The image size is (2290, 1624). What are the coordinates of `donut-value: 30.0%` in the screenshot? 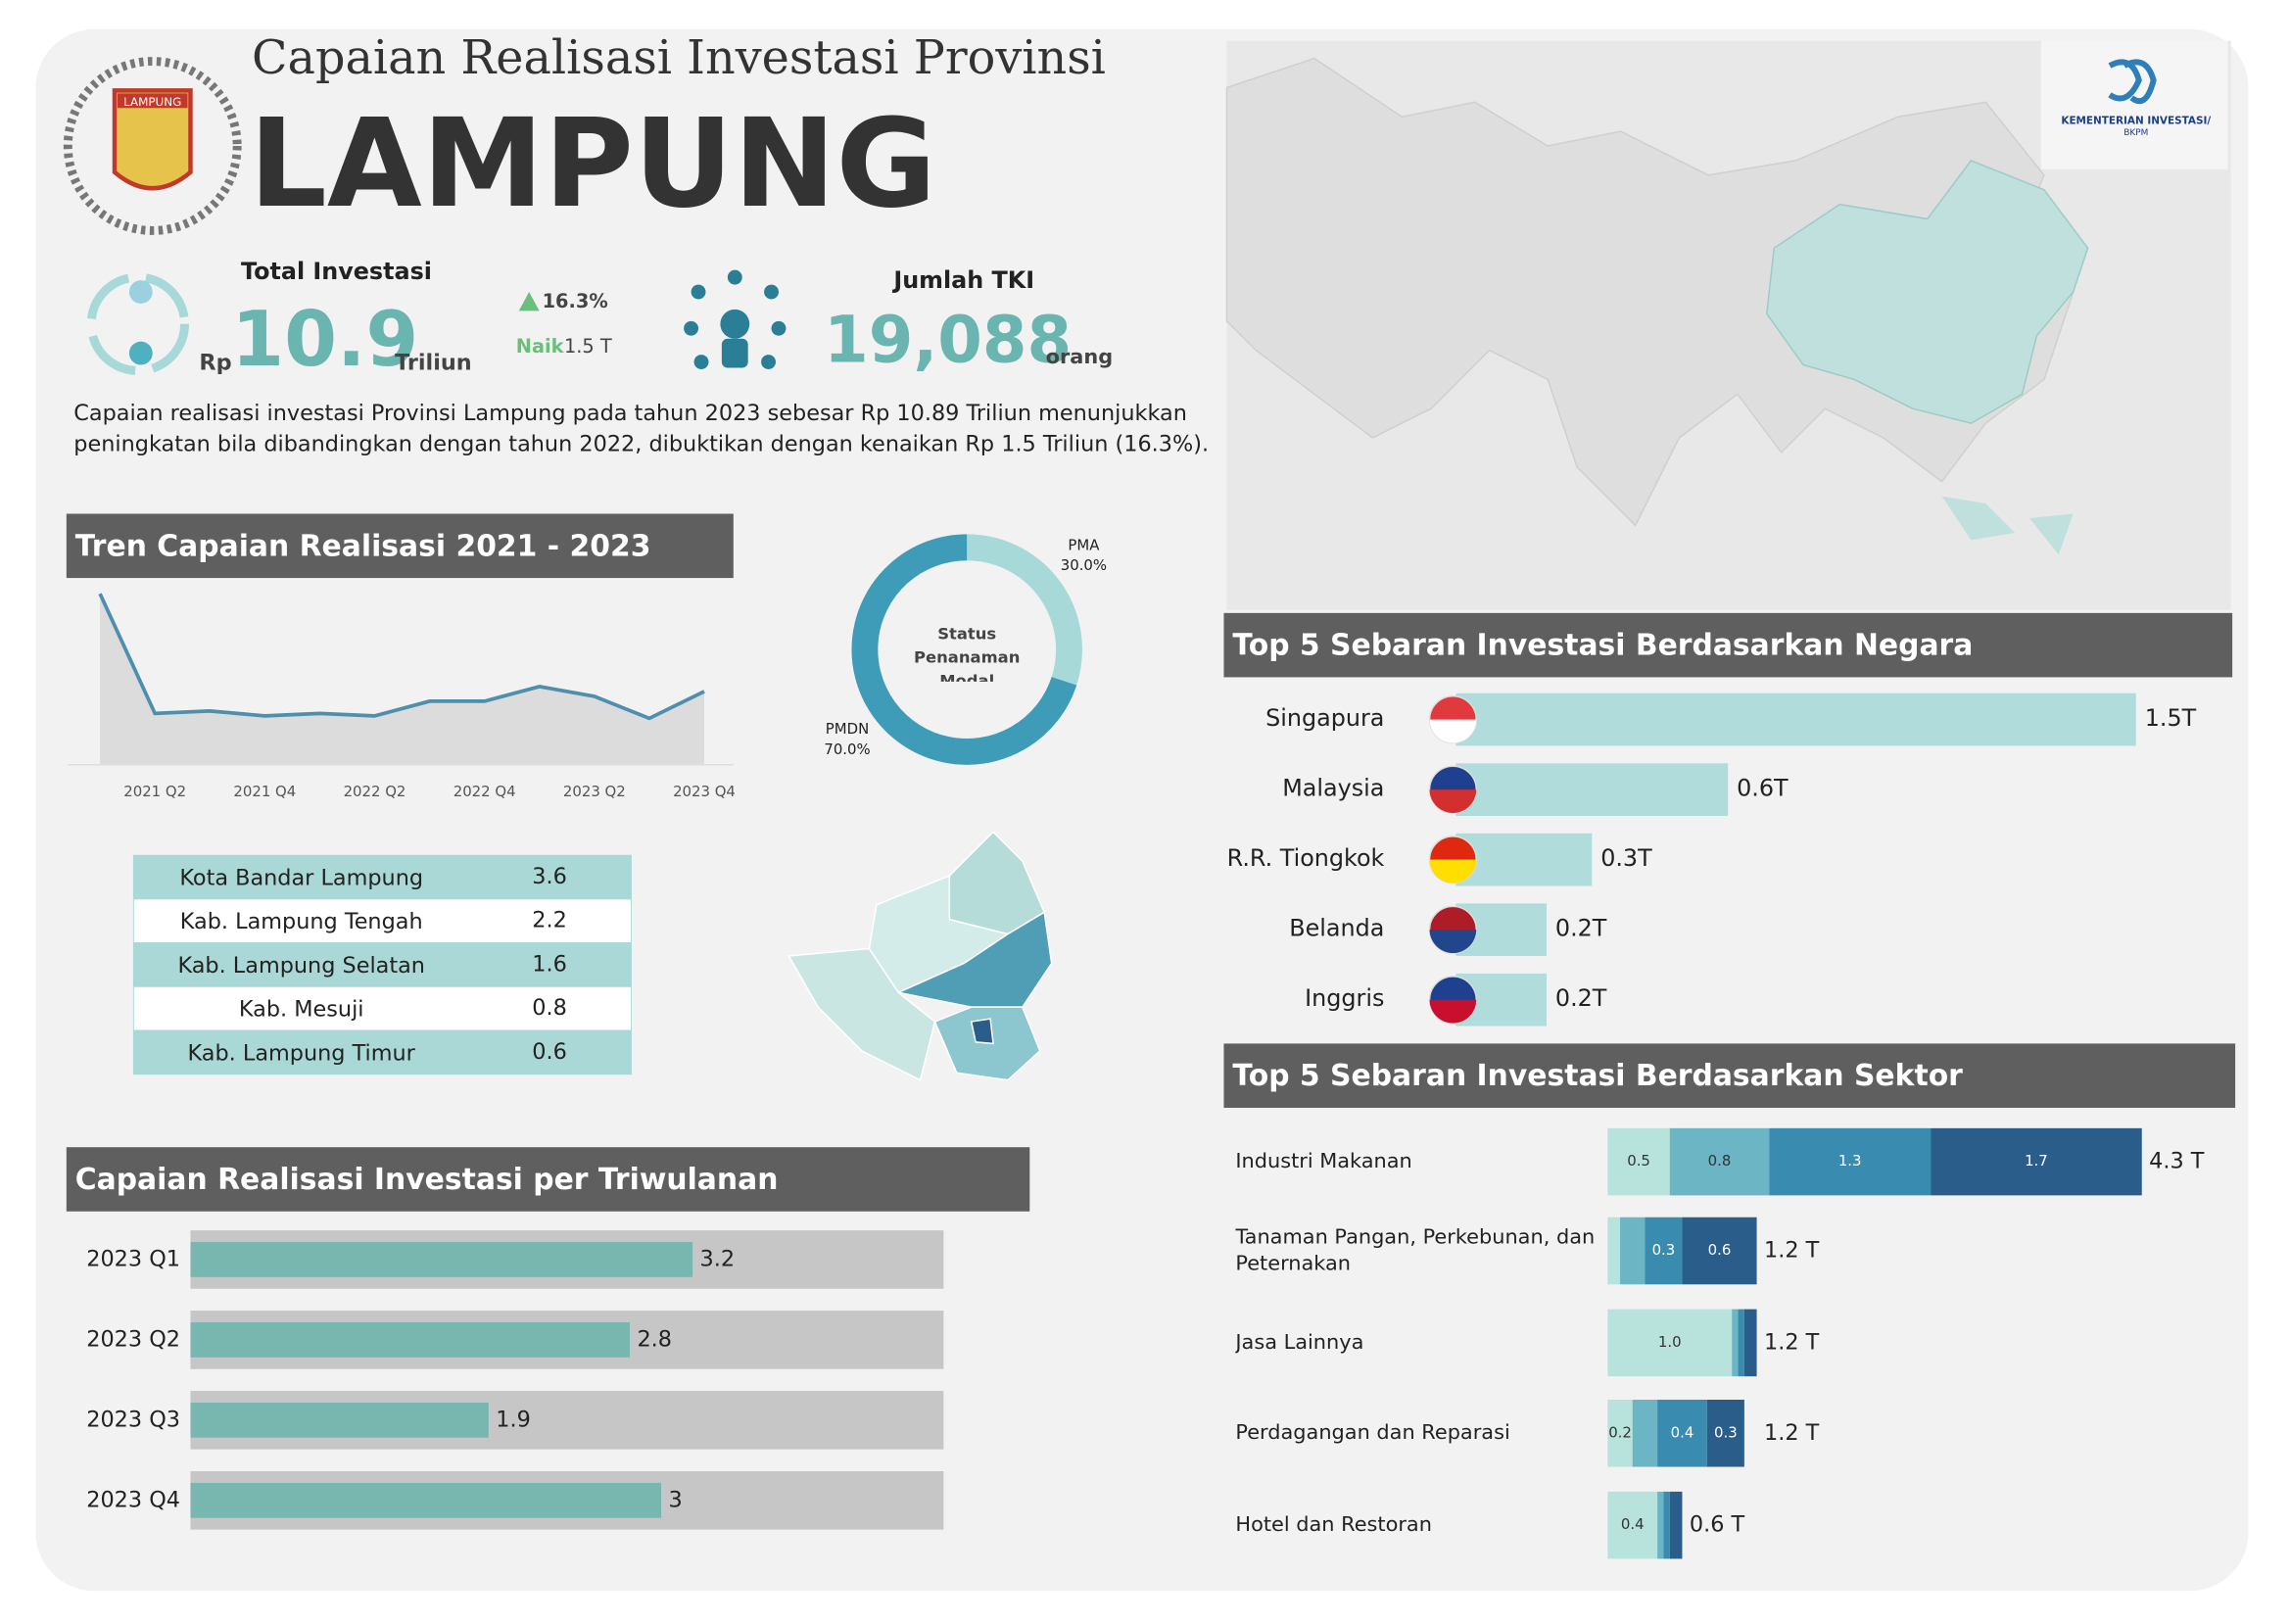 It's located at (1084, 565).